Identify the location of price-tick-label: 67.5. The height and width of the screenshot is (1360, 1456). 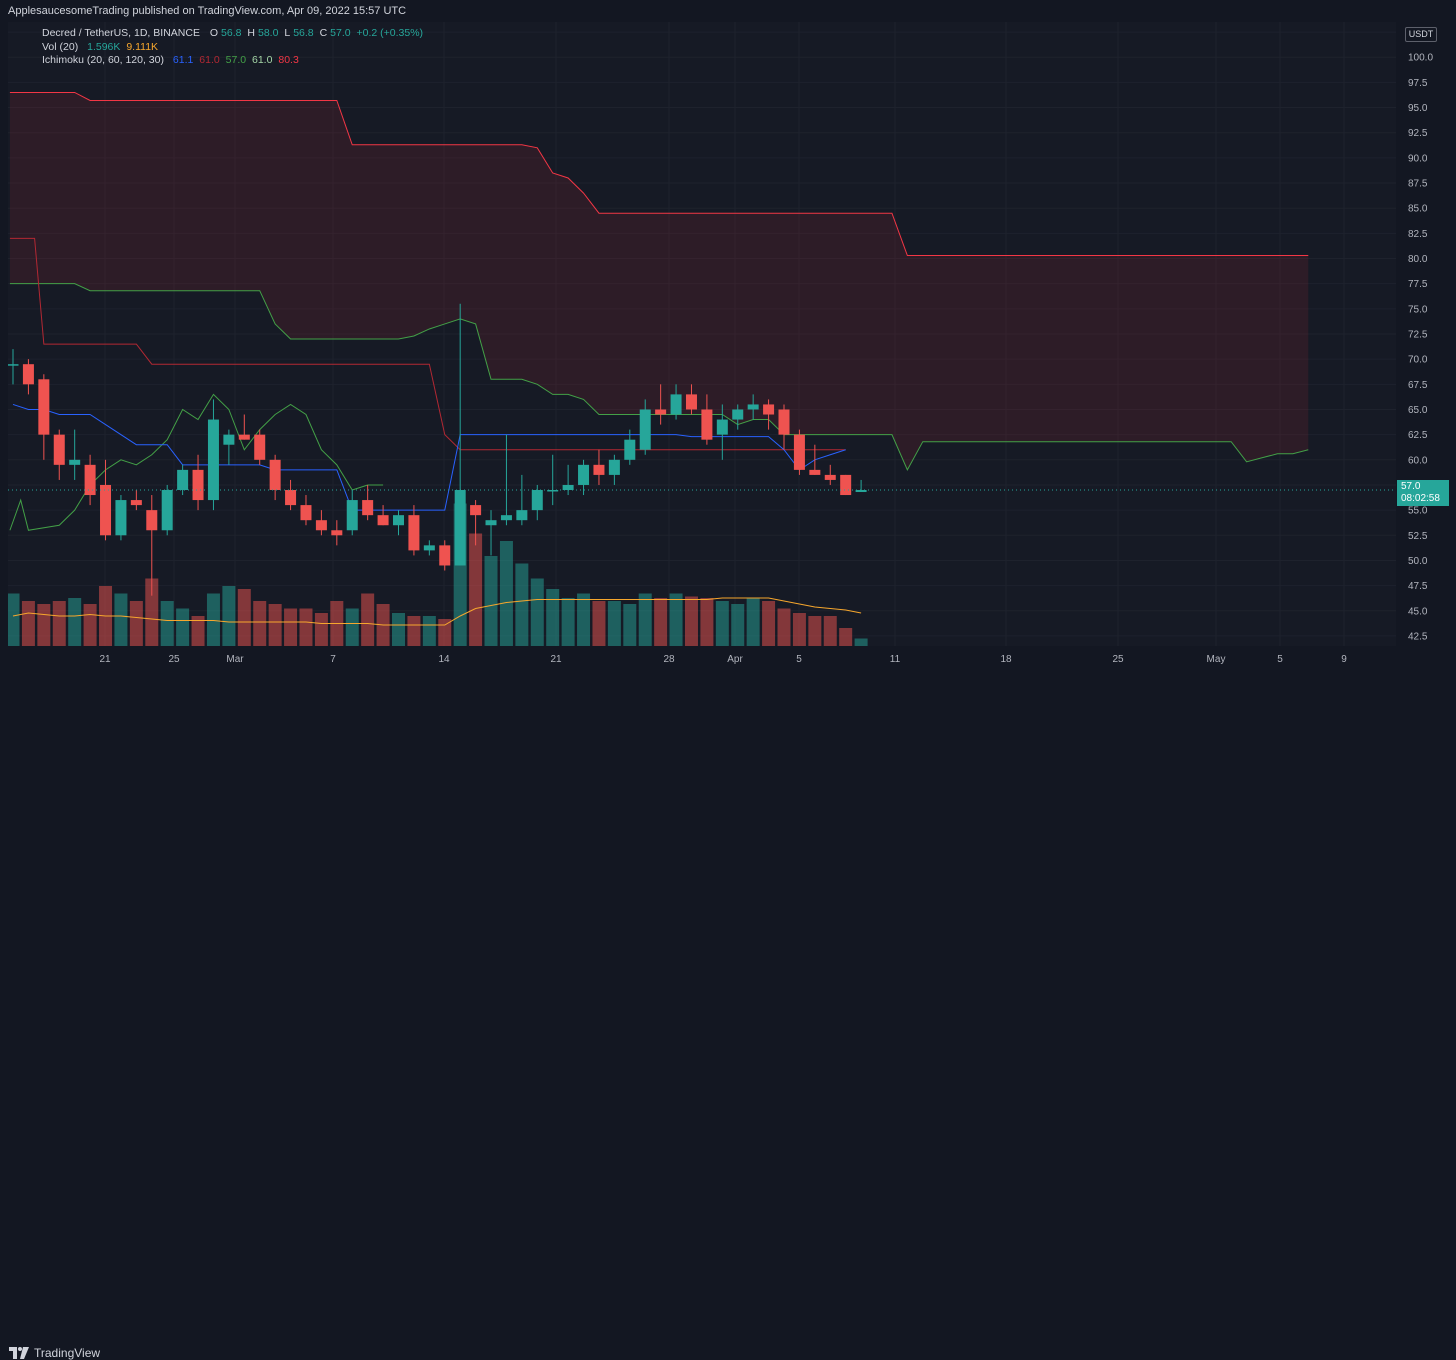
(1418, 385).